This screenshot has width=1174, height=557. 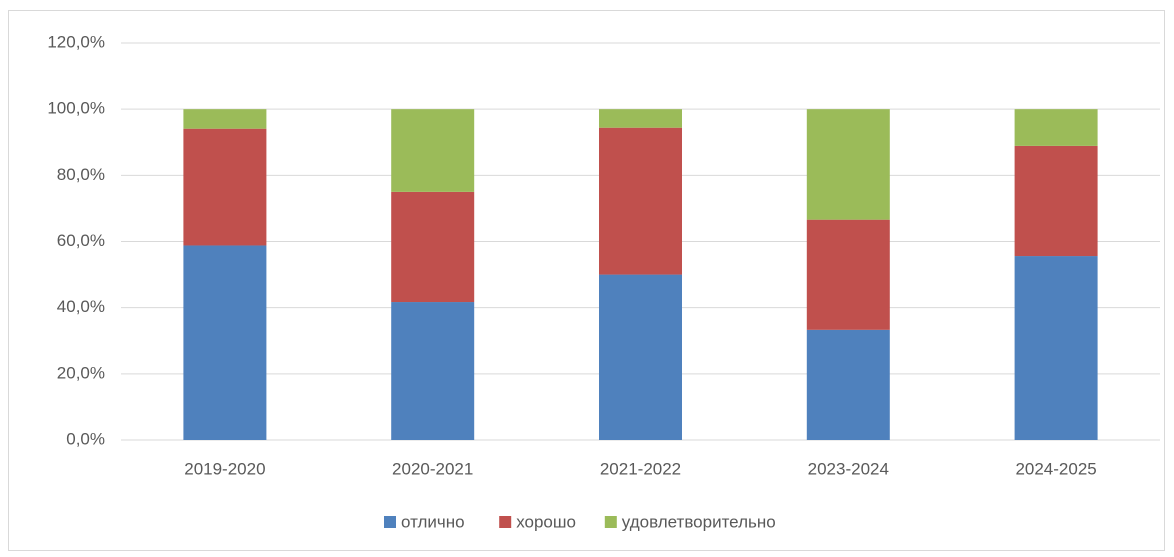 What do you see at coordinates (432, 468) in the screenshot?
I see `x-tick-label: 2020-2021` at bounding box center [432, 468].